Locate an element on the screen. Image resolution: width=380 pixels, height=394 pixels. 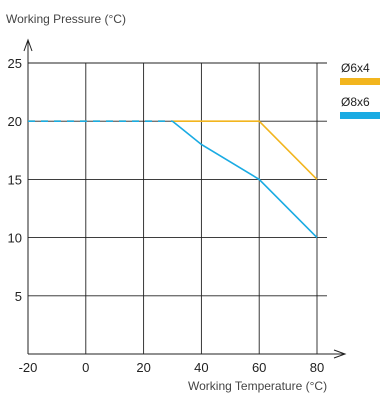
series-2-solid-line is located at coordinates (244, 179).